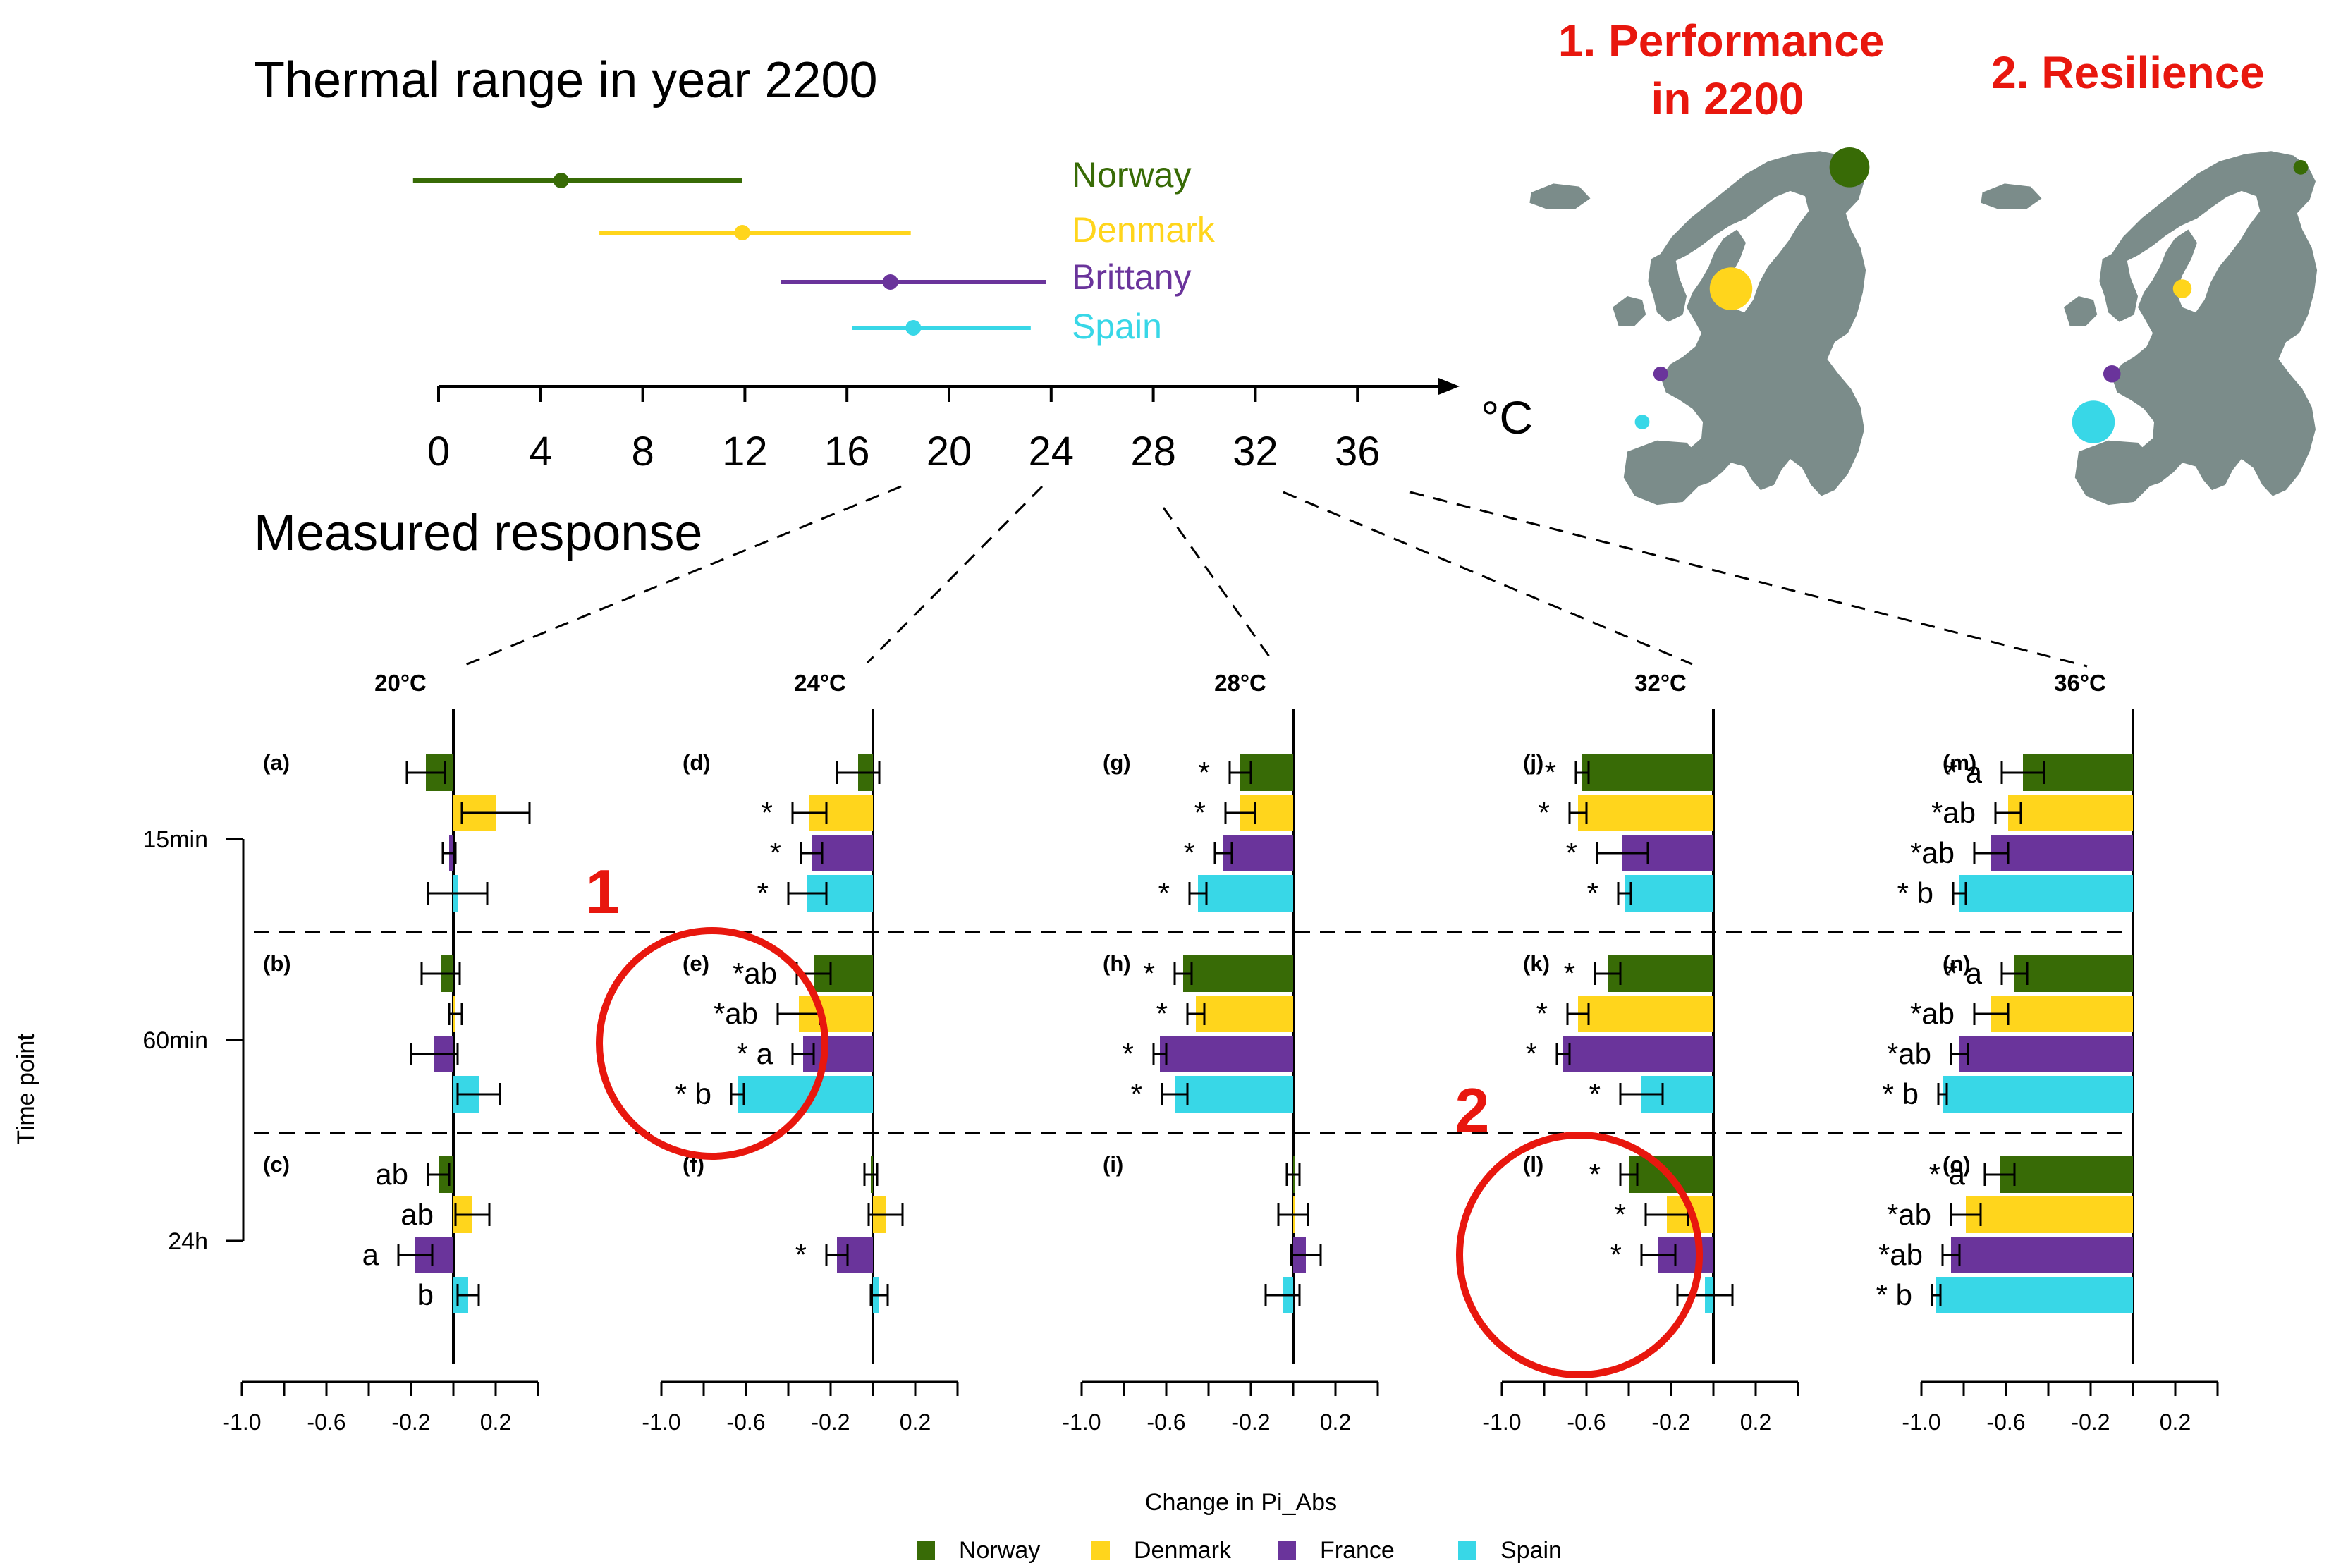  I want to click on temperature-column: 28°C(g) ****(h) ****(i)-1.0 -0.6 -0.2 0.2, so click(1221, 1052).